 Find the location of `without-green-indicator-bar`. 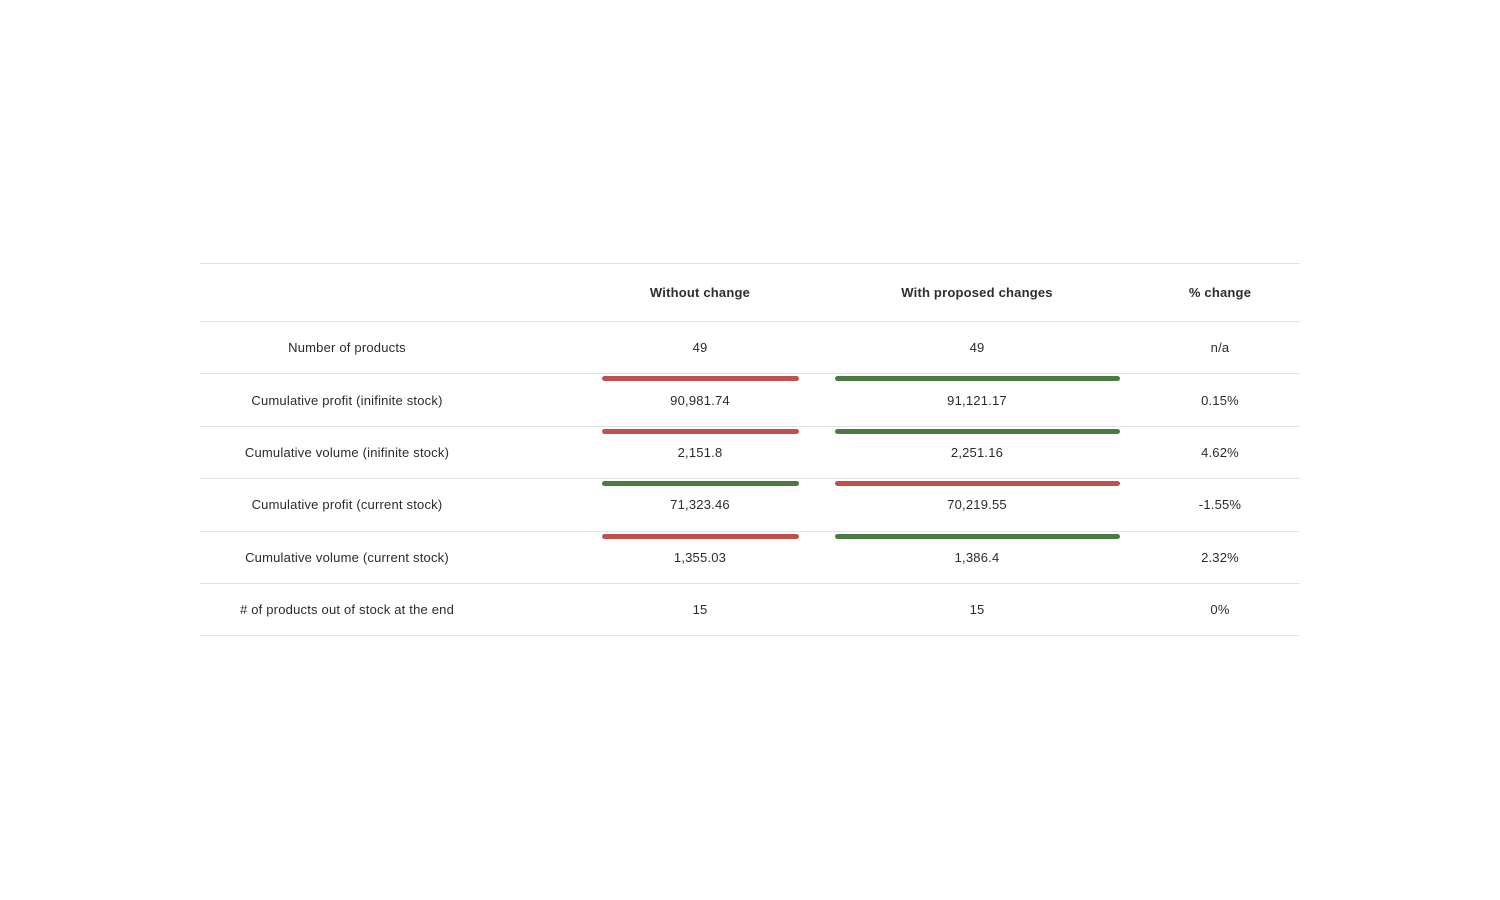

without-green-indicator-bar is located at coordinates (700, 484).